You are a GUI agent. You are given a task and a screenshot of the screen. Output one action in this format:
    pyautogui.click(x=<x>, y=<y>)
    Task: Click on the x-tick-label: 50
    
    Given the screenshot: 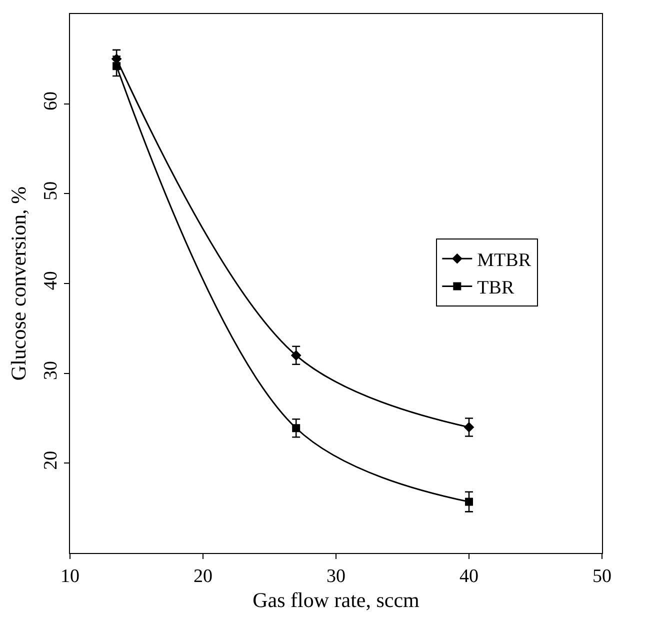 What is the action you would take?
    pyautogui.click(x=602, y=576)
    